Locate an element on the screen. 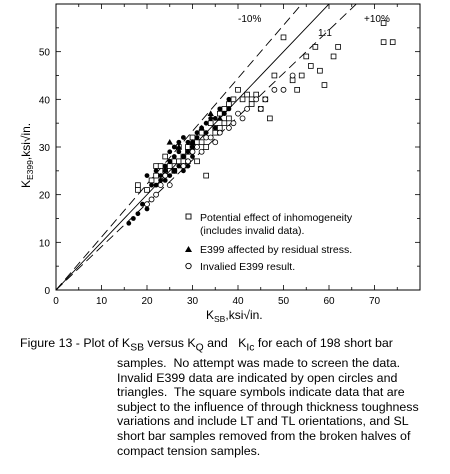  legend-marker-filled-triangle is located at coordinates (188, 249).